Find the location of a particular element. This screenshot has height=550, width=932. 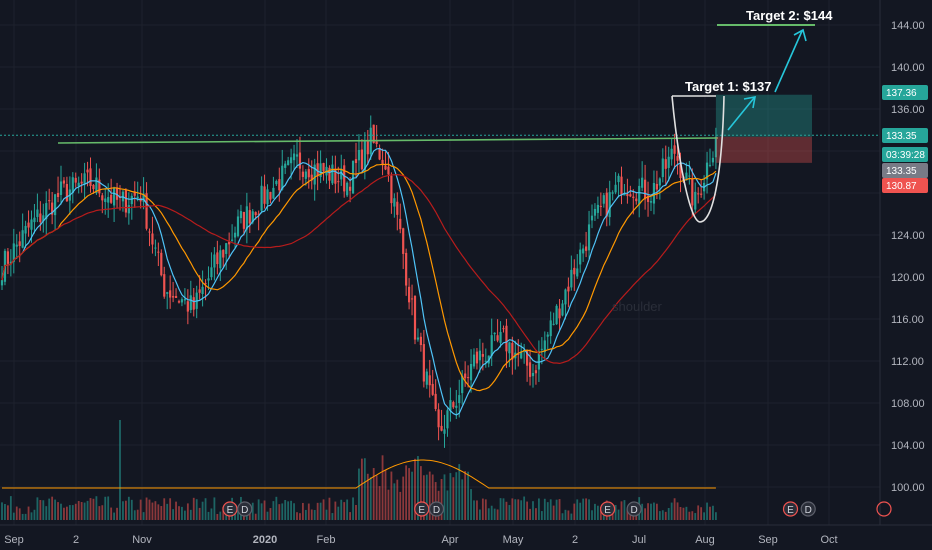

marker-letter: E is located at coordinates (421, 510).